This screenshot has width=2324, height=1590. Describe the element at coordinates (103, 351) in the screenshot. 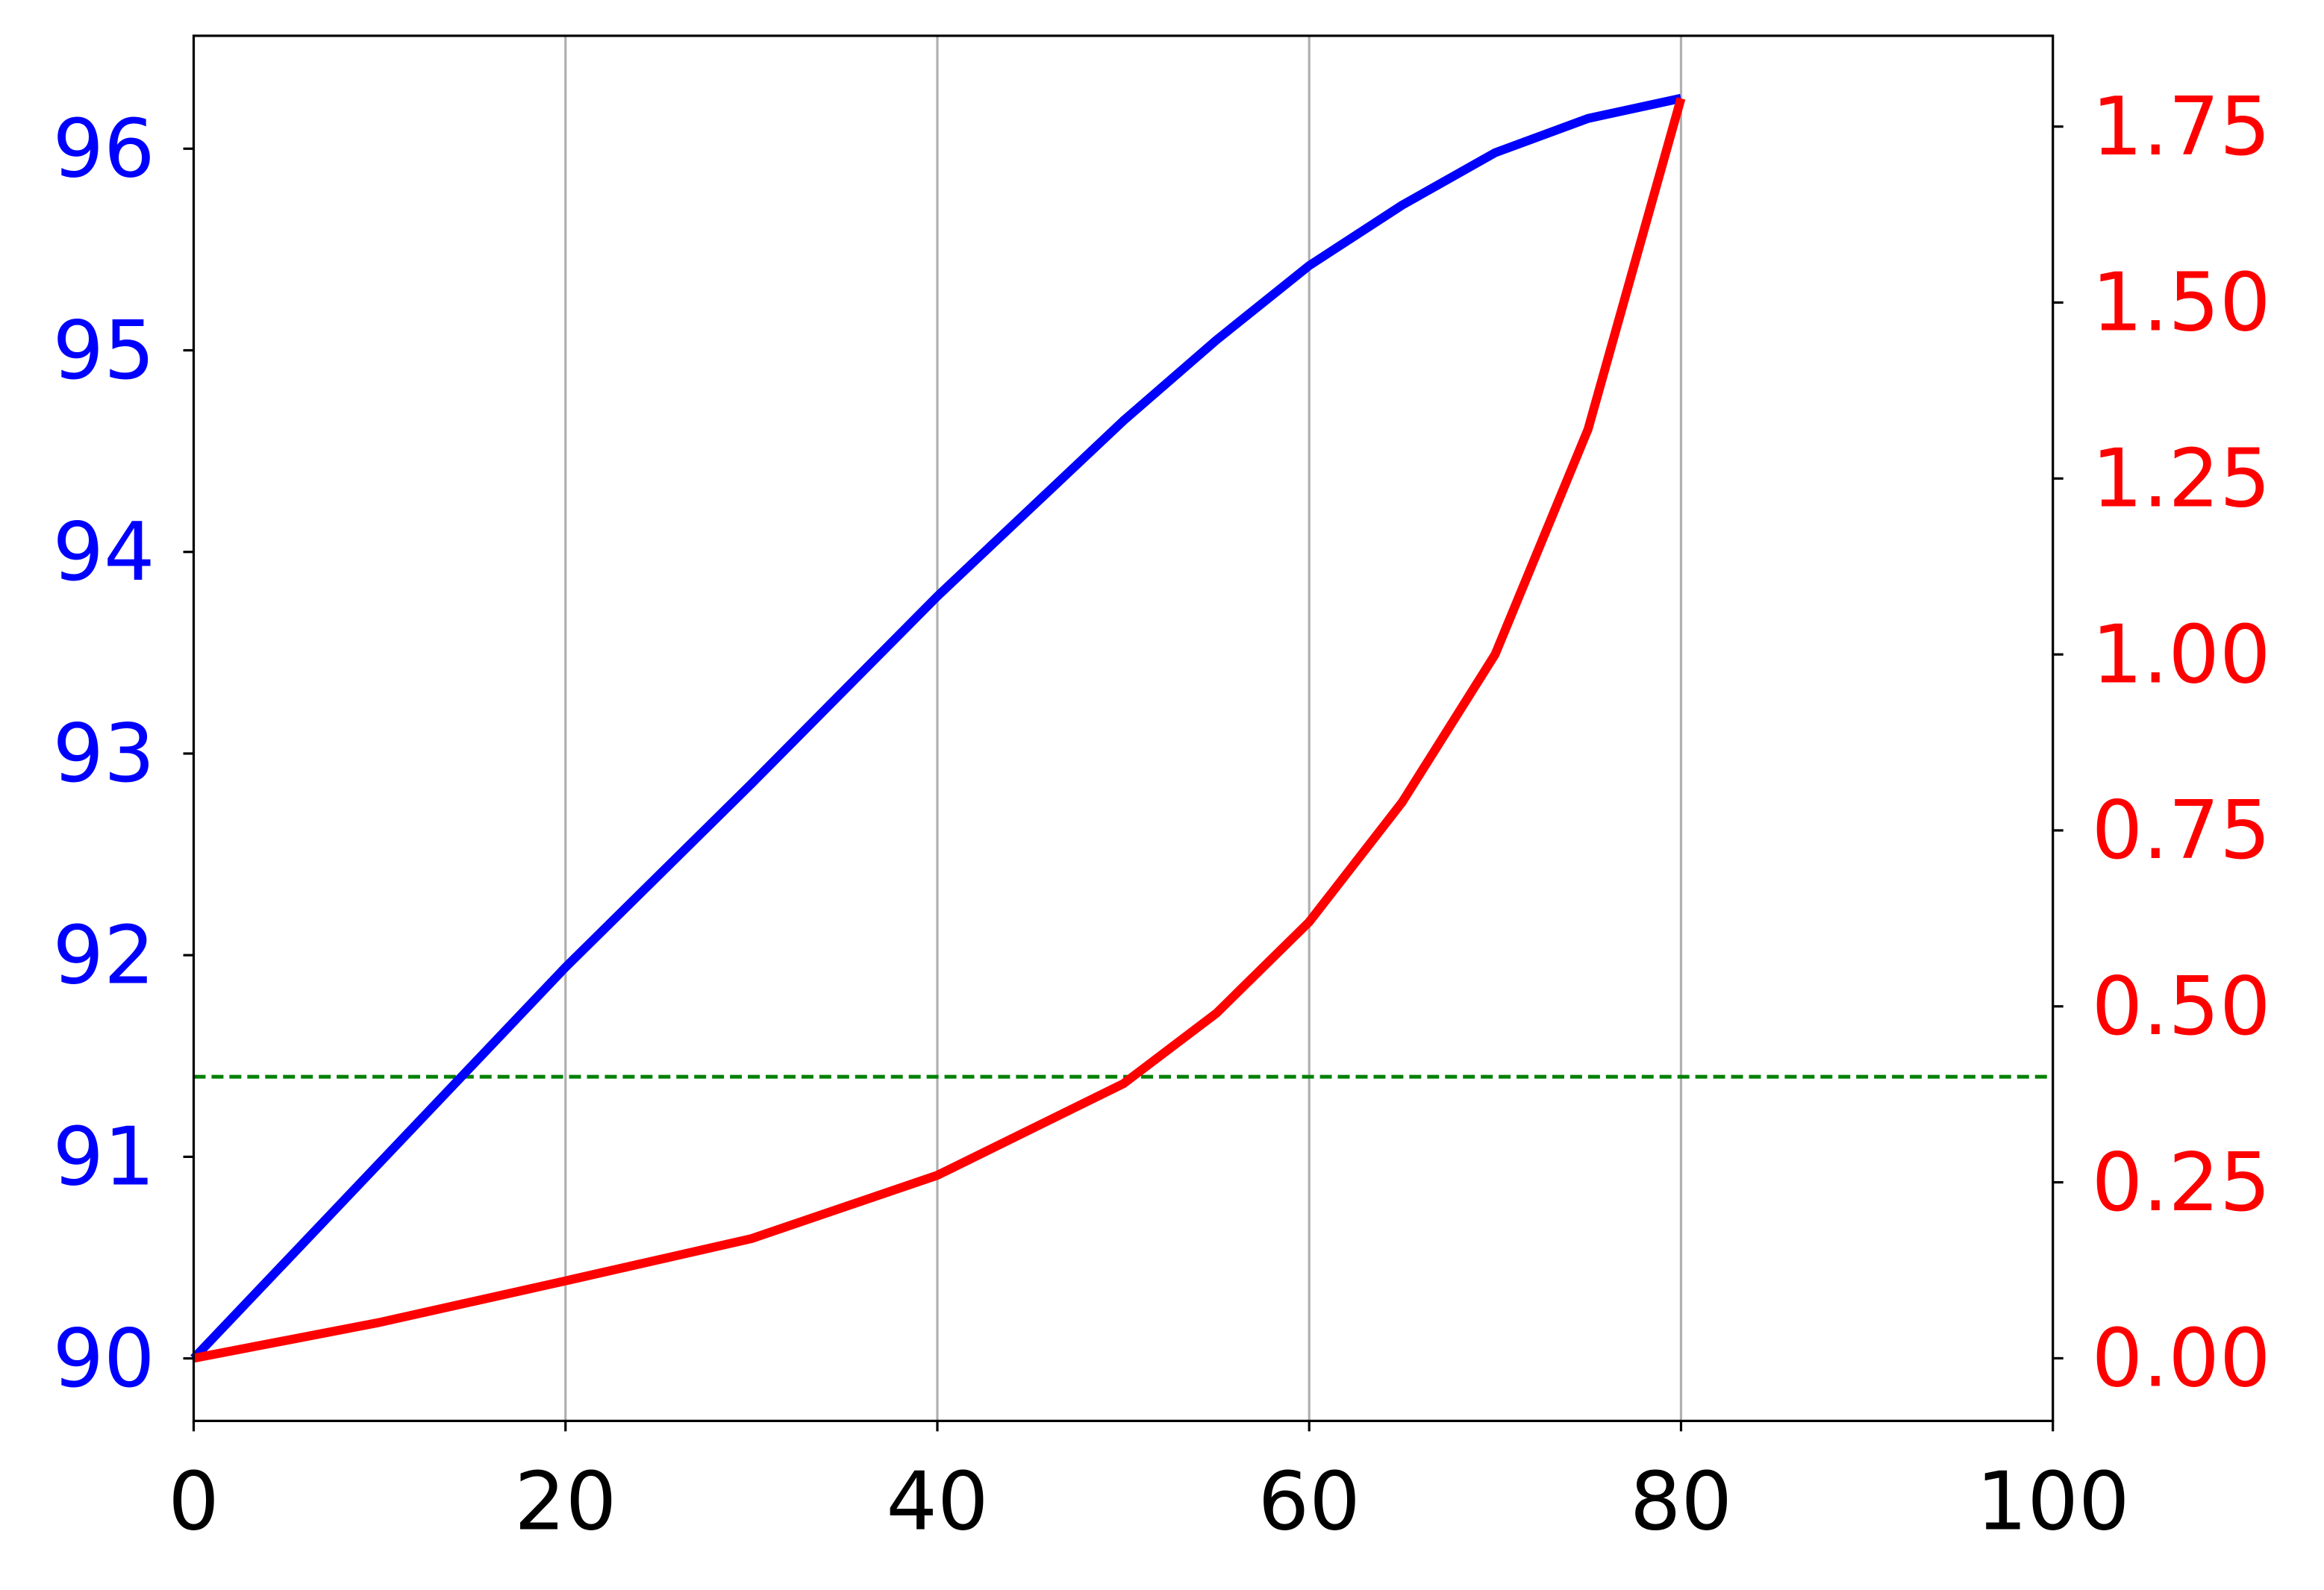

I see `y-tick-label: 95` at that location.